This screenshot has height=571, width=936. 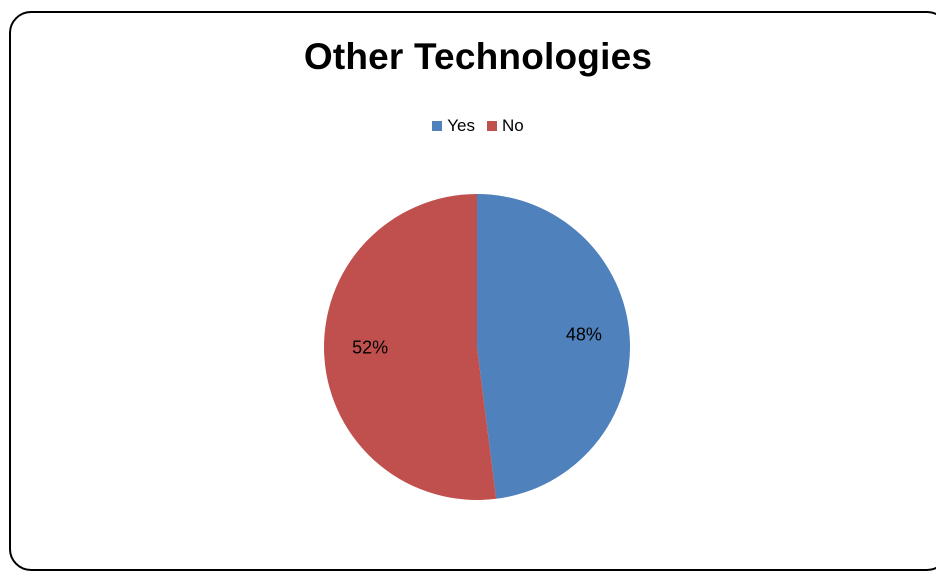 I want to click on legend-item-no: No, so click(x=505, y=126).